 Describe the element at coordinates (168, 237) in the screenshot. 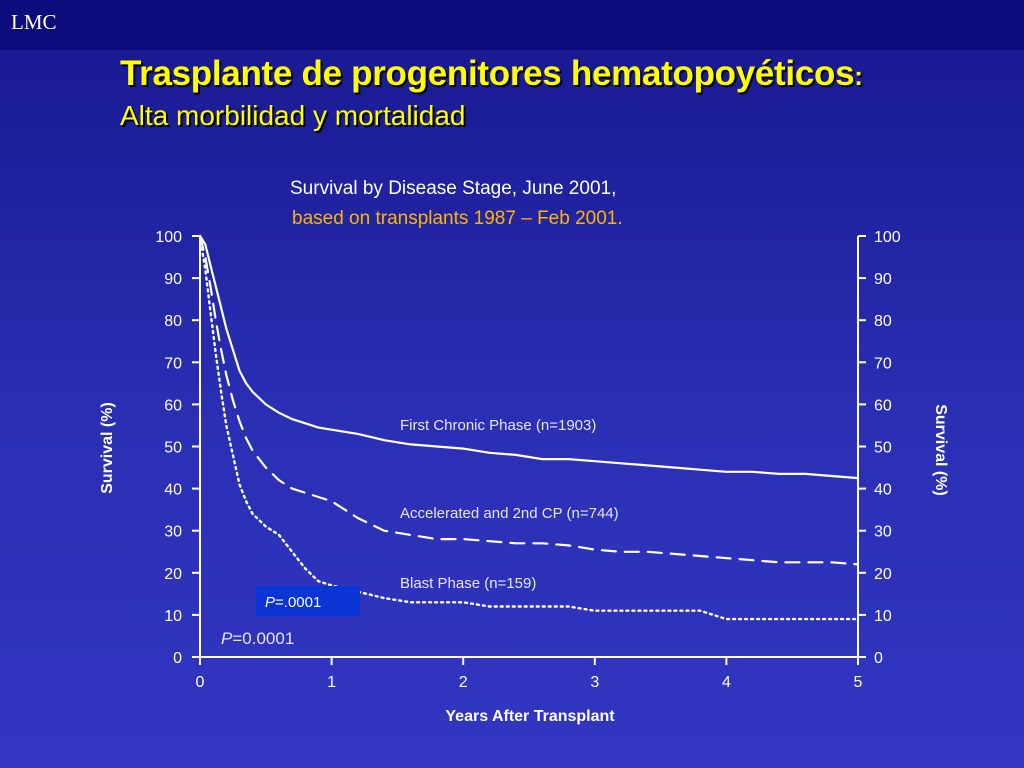

I see `y-tick-label-left: 100` at that location.